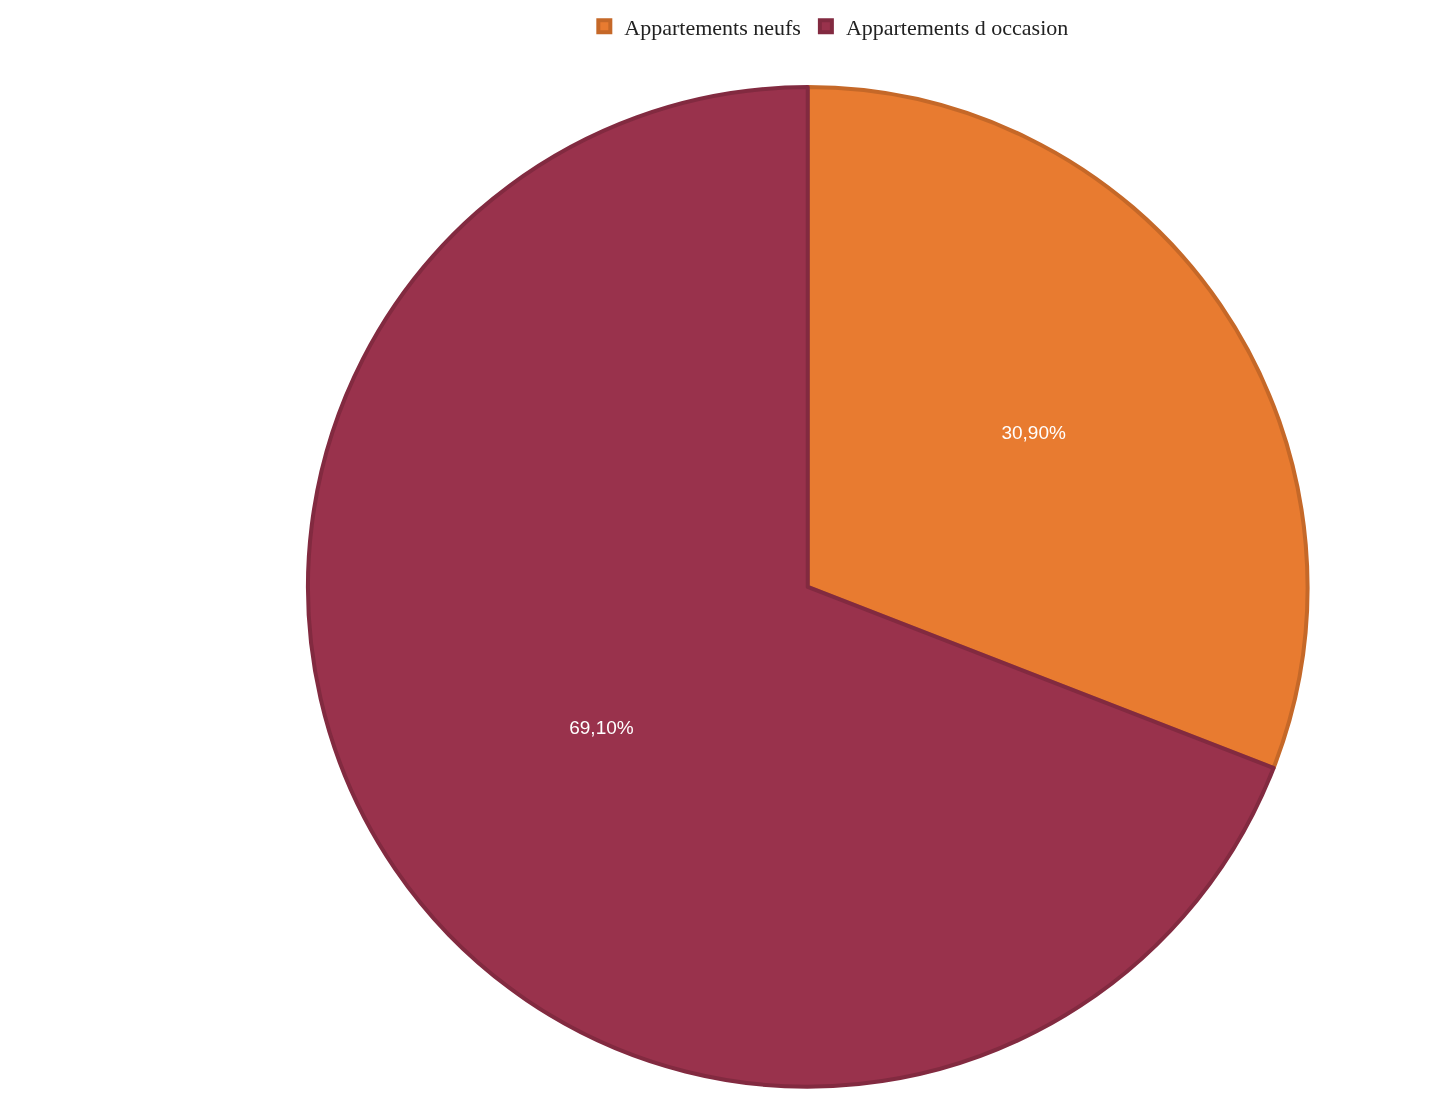  I want to click on data-label: 69,10%, so click(601, 728).